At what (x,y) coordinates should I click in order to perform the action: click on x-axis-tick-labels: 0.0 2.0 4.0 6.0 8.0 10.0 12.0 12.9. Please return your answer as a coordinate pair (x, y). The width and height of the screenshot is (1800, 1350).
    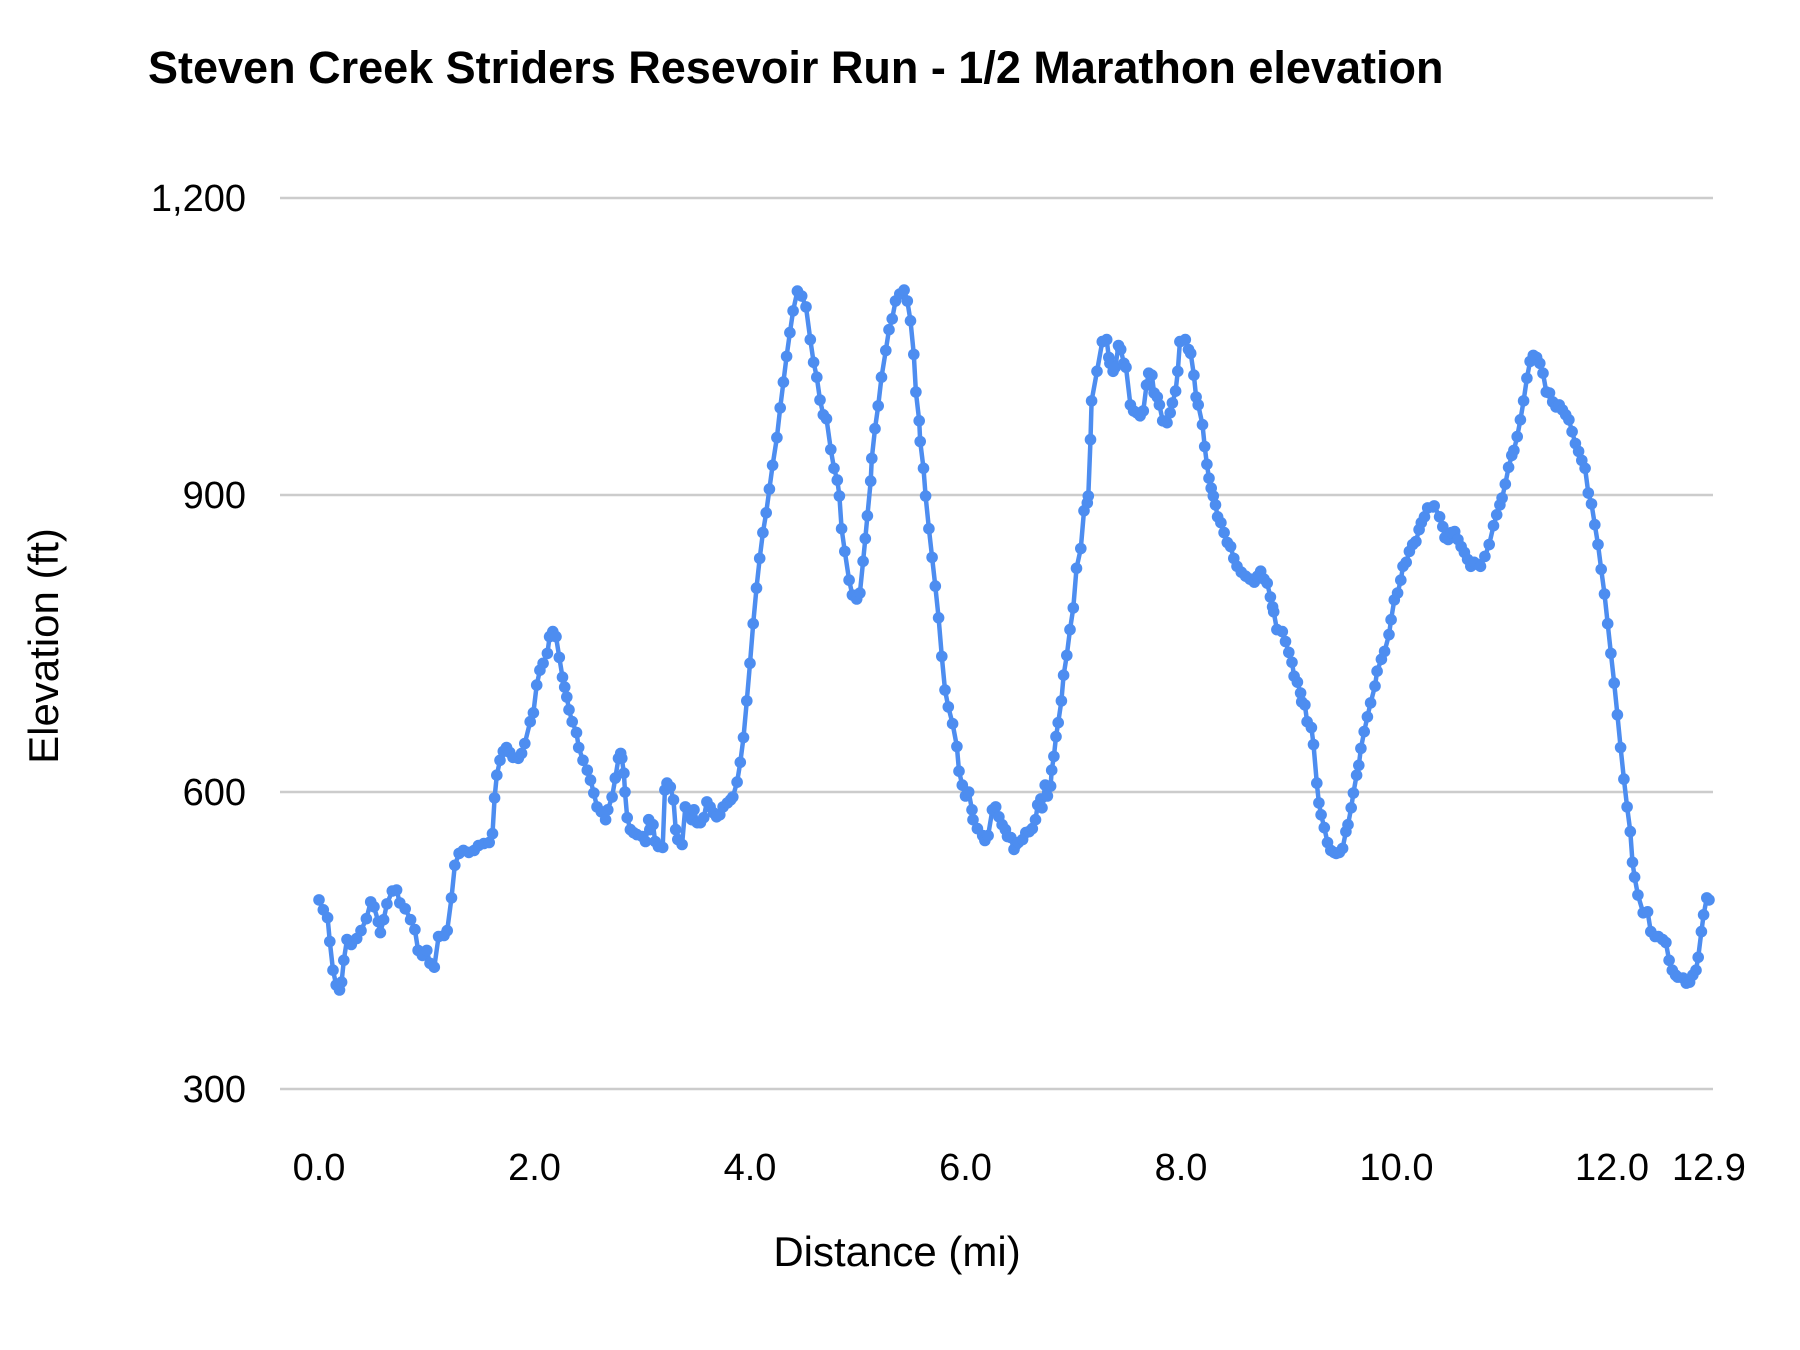
    Looking at the image, I should click on (1019, 1168).